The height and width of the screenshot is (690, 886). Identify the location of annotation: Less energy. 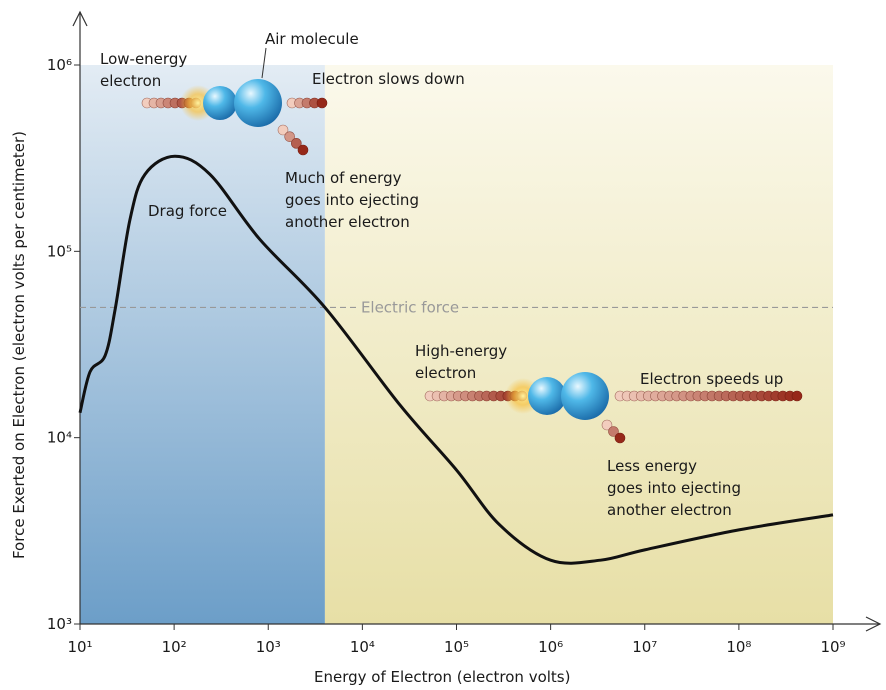
(652, 466).